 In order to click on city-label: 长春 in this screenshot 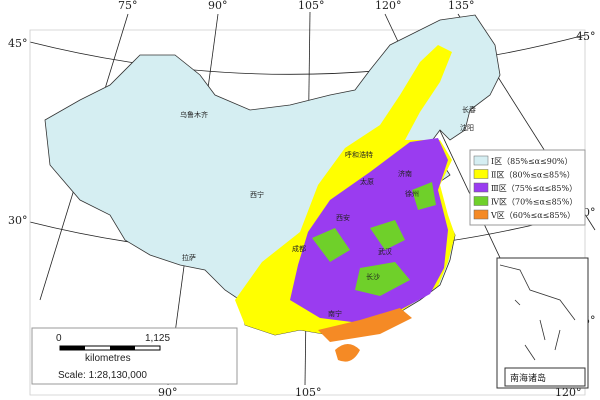, I will do `click(469, 109)`.